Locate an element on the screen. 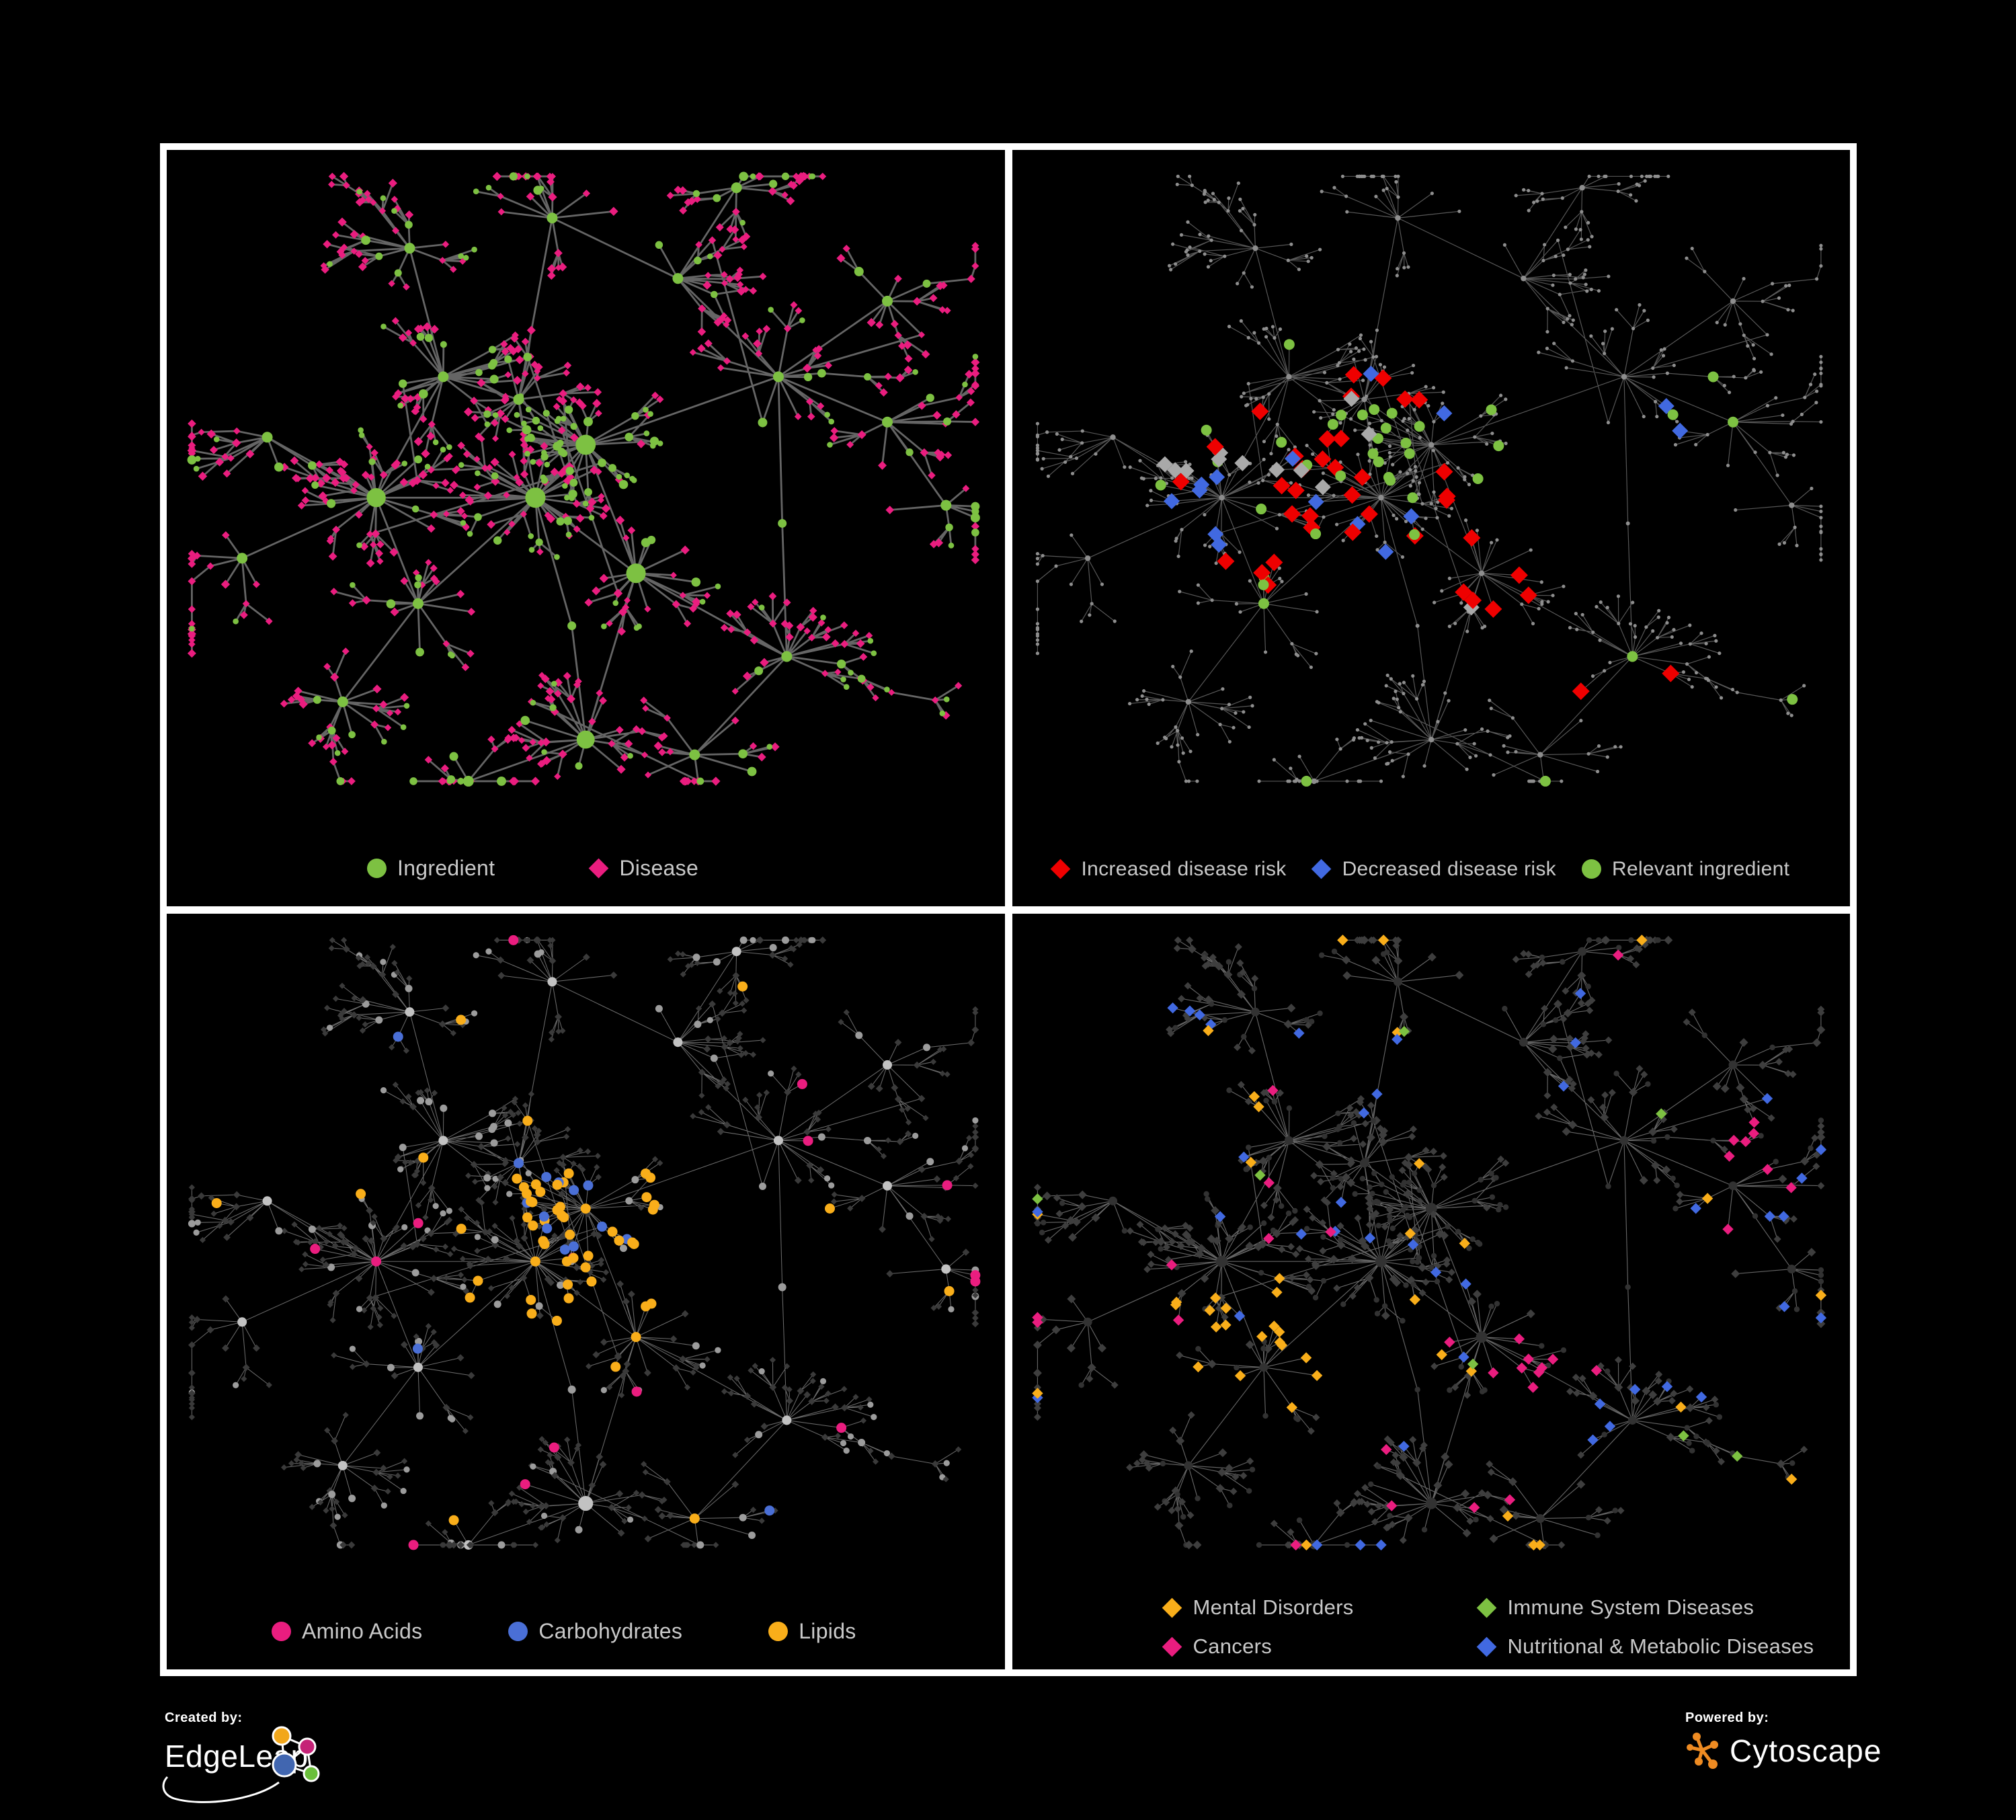 The width and height of the screenshot is (2016, 1820). network-graph-disease-categories is located at coordinates (1428, 1242).